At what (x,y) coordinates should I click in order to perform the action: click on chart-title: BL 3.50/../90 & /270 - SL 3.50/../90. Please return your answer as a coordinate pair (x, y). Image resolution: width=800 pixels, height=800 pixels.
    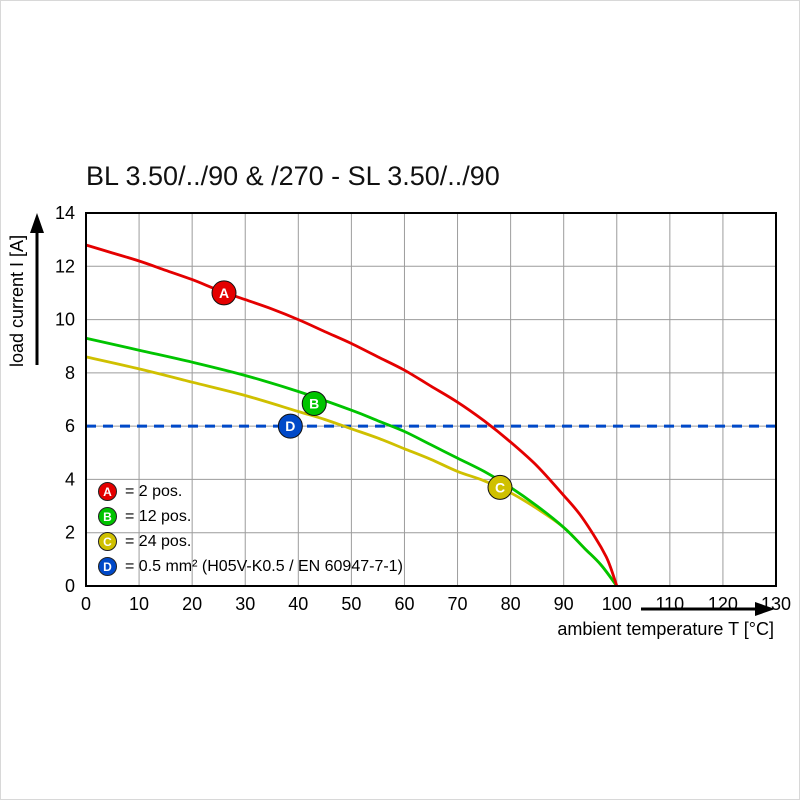
    Looking at the image, I should click on (293, 176).